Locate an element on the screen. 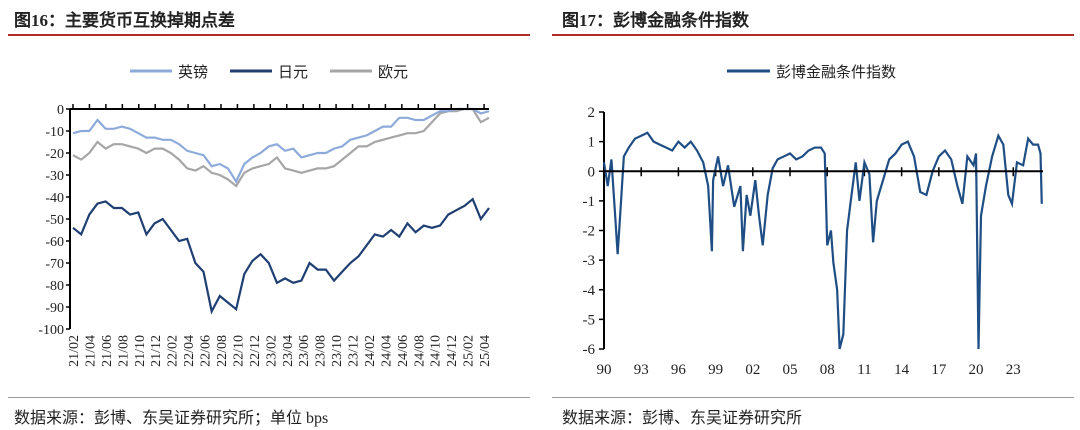  x-tick-label: 24/04 is located at coordinates (386, 351).